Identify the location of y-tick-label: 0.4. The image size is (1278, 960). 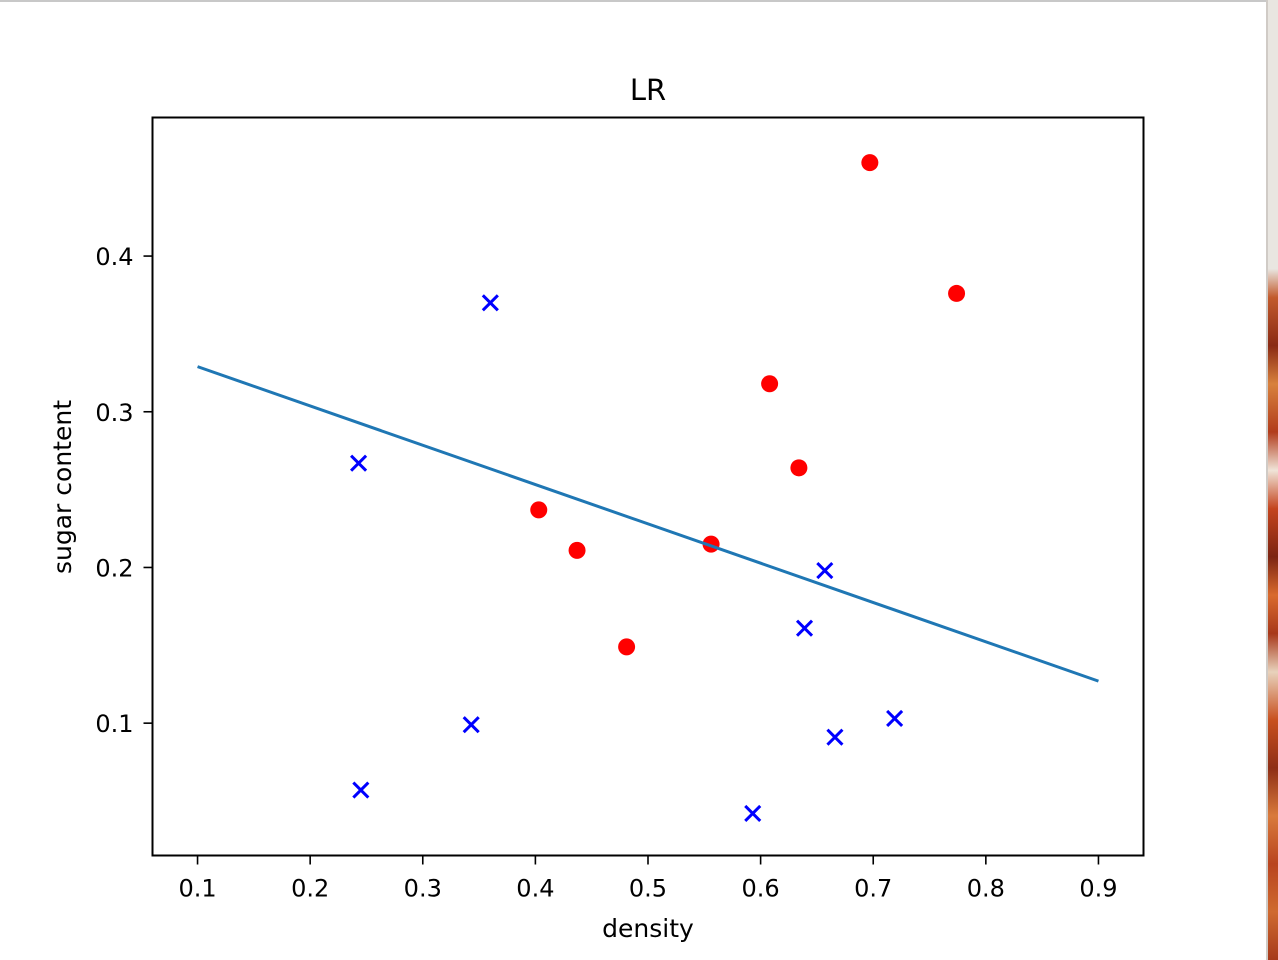
(114, 257).